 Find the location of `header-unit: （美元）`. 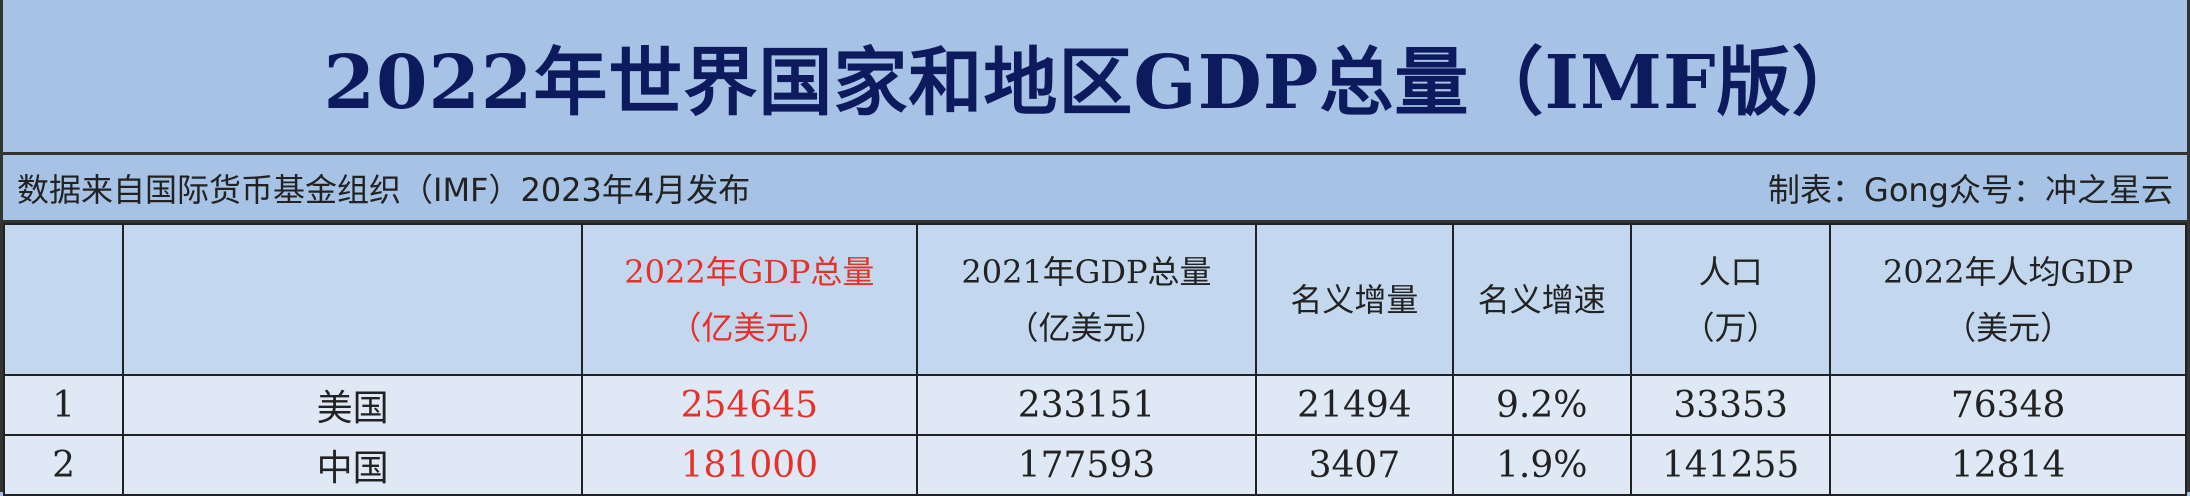

header-unit: （美元） is located at coordinates (2008, 327).